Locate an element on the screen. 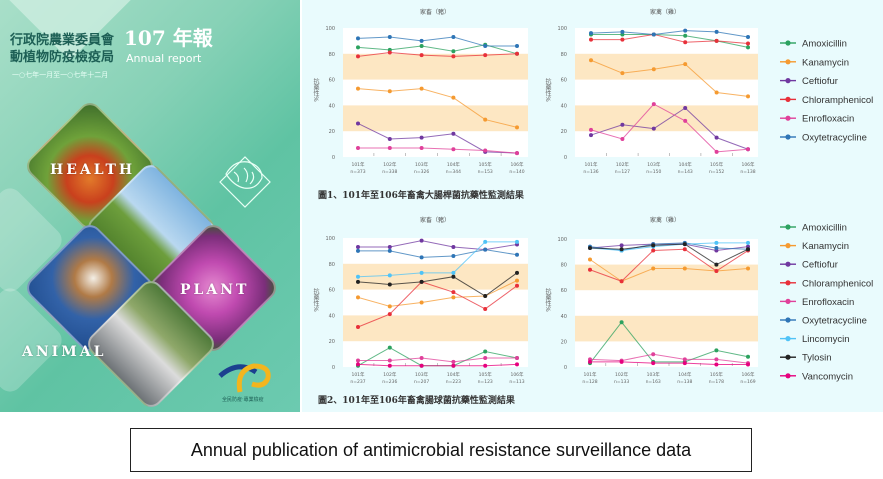 This screenshot has height=479, width=883. x-tick-label: n=140 is located at coordinates (516, 172).